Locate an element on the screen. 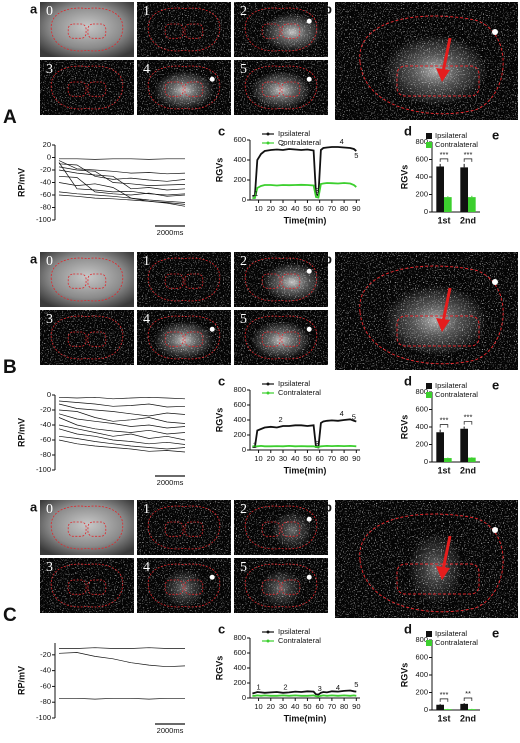 The height and width of the screenshot is (743, 520). frame-number: 2 is located at coordinates (243, 11).